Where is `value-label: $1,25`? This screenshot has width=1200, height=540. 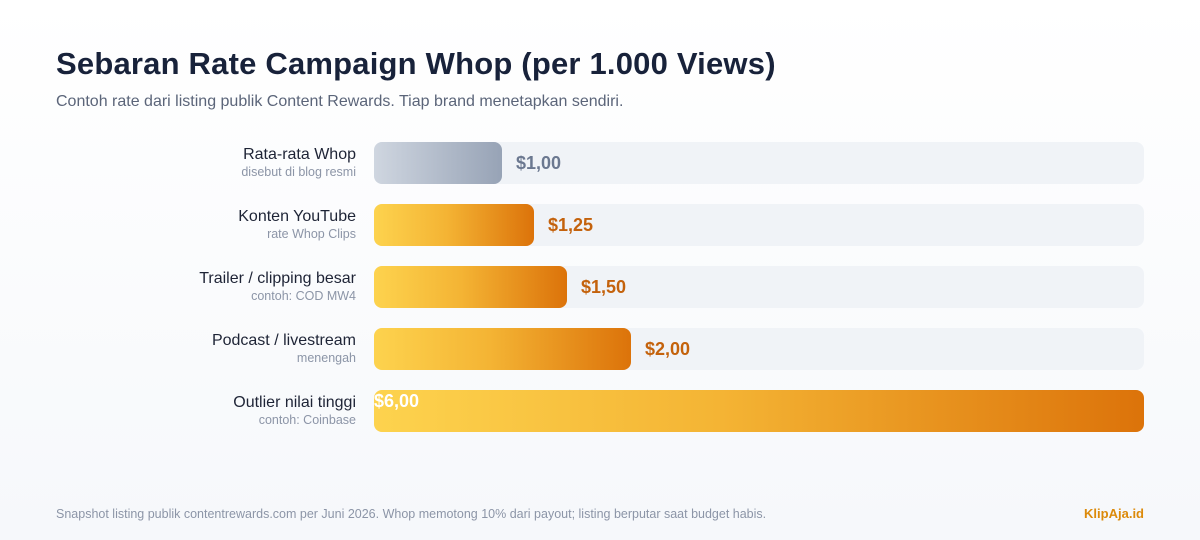
value-label: $1,25 is located at coordinates (571, 225).